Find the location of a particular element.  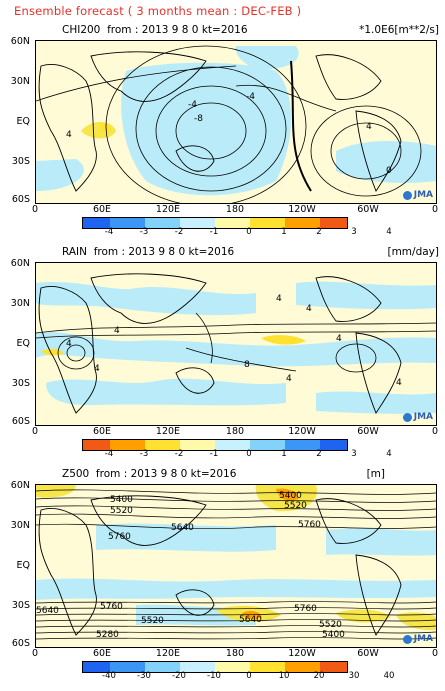

svg-text: 8 is located at coordinates (247, 365).